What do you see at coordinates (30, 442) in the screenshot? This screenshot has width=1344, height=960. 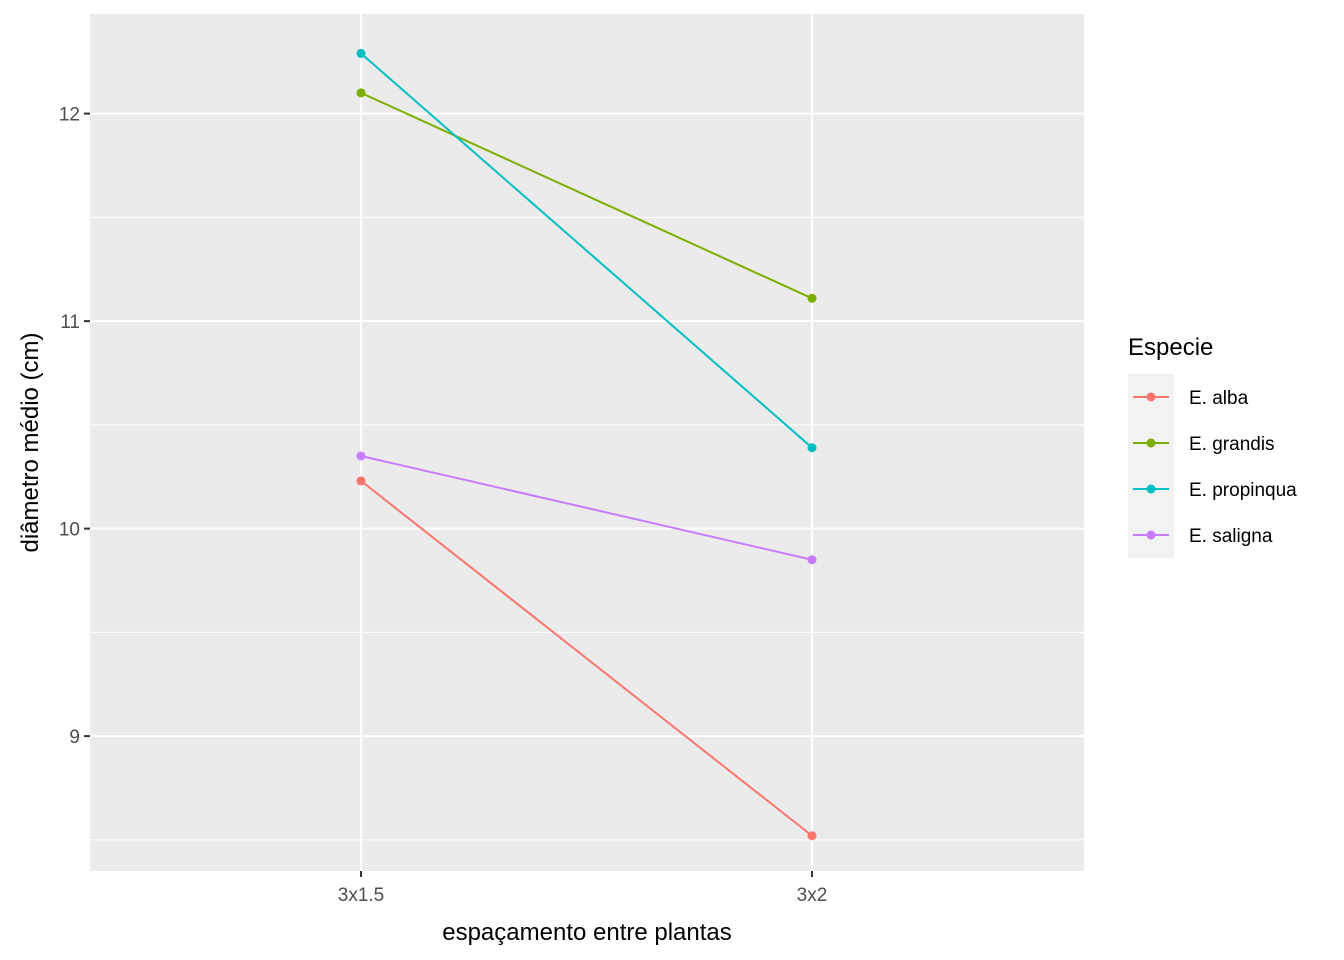 I see `y-axis-title: diâmetro médio (cm)` at bounding box center [30, 442].